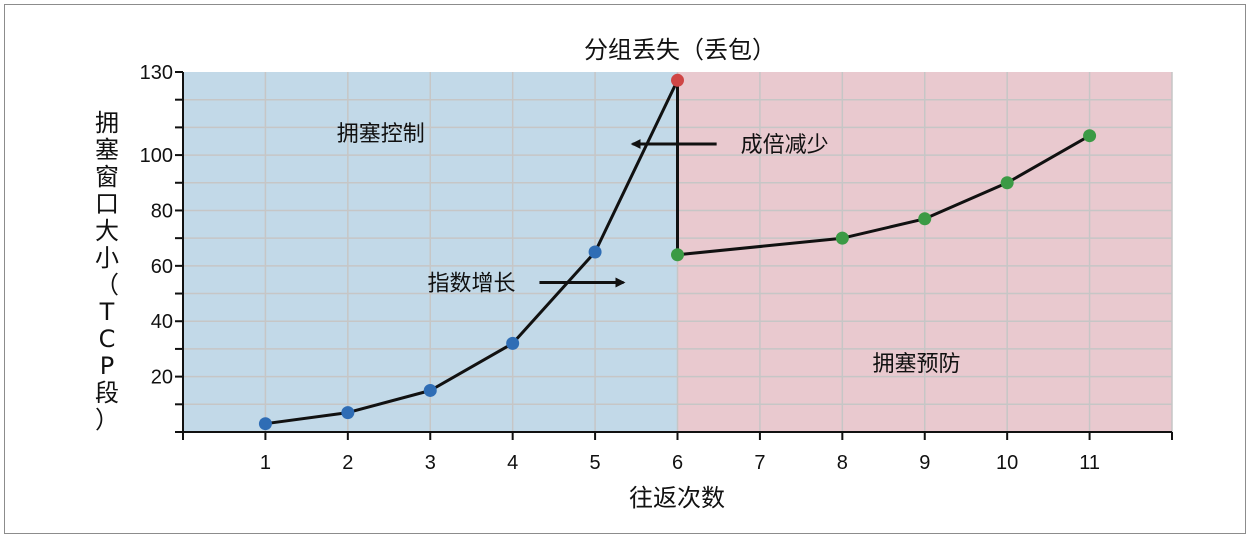  Describe the element at coordinates (842, 463) in the screenshot. I see `x-tick-label: 8` at that location.